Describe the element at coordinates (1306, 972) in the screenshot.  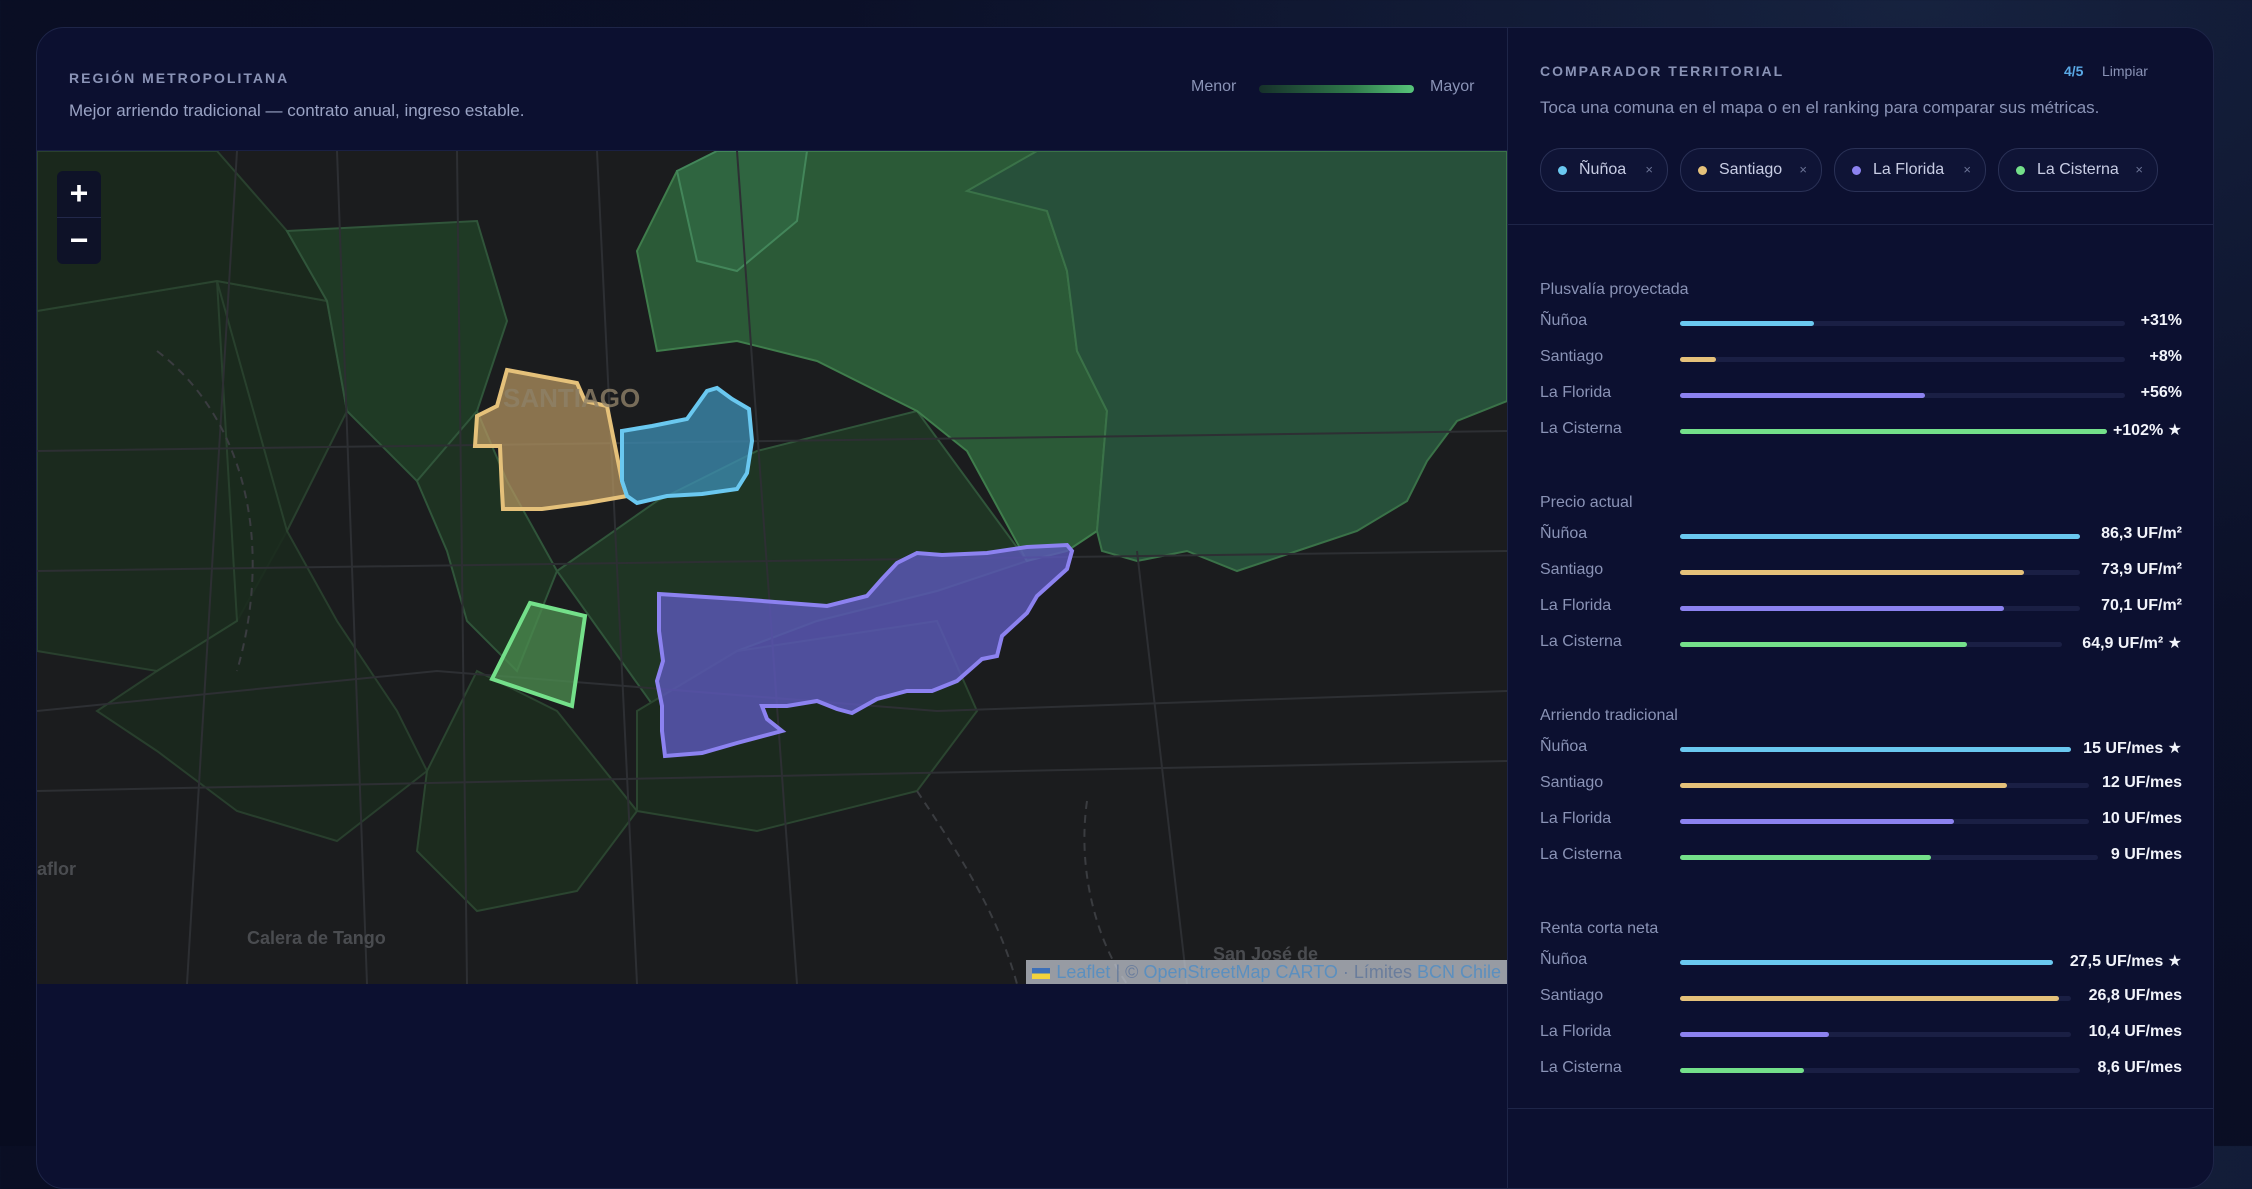
I see `carto-link: CARTO` at that location.